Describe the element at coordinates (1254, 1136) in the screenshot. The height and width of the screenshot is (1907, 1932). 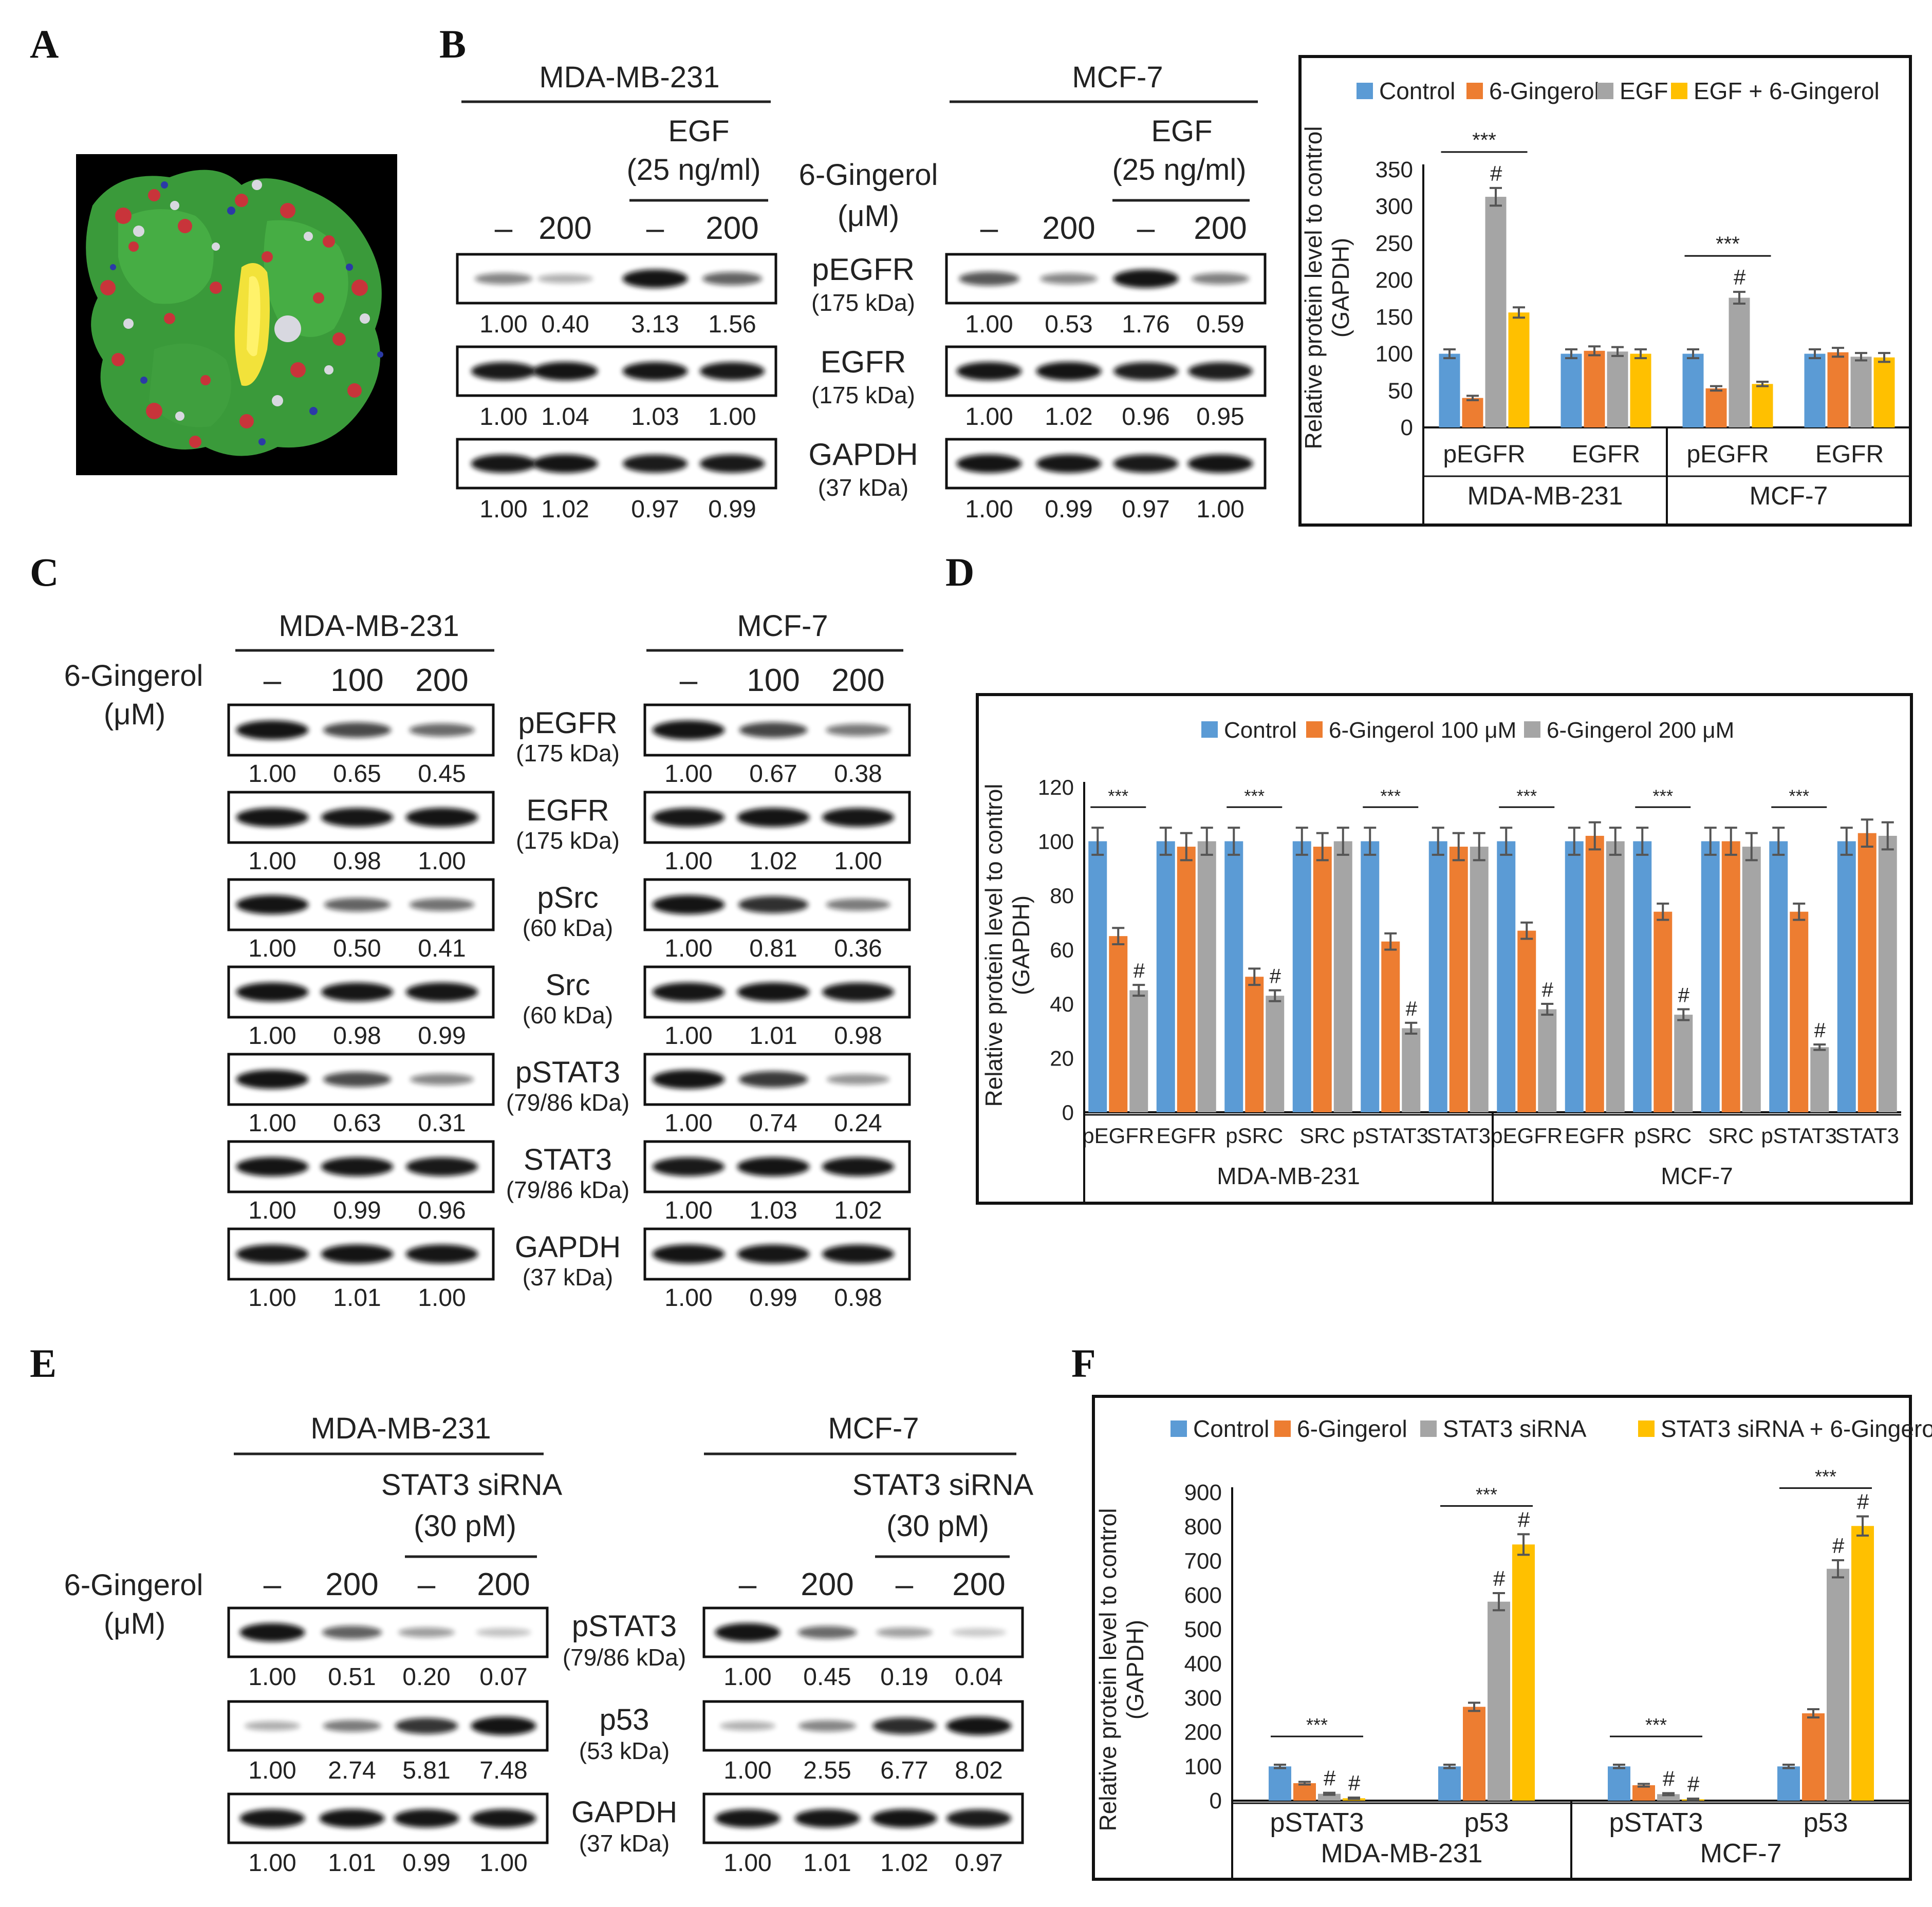
I see `x-tick-label: pSRC` at that location.